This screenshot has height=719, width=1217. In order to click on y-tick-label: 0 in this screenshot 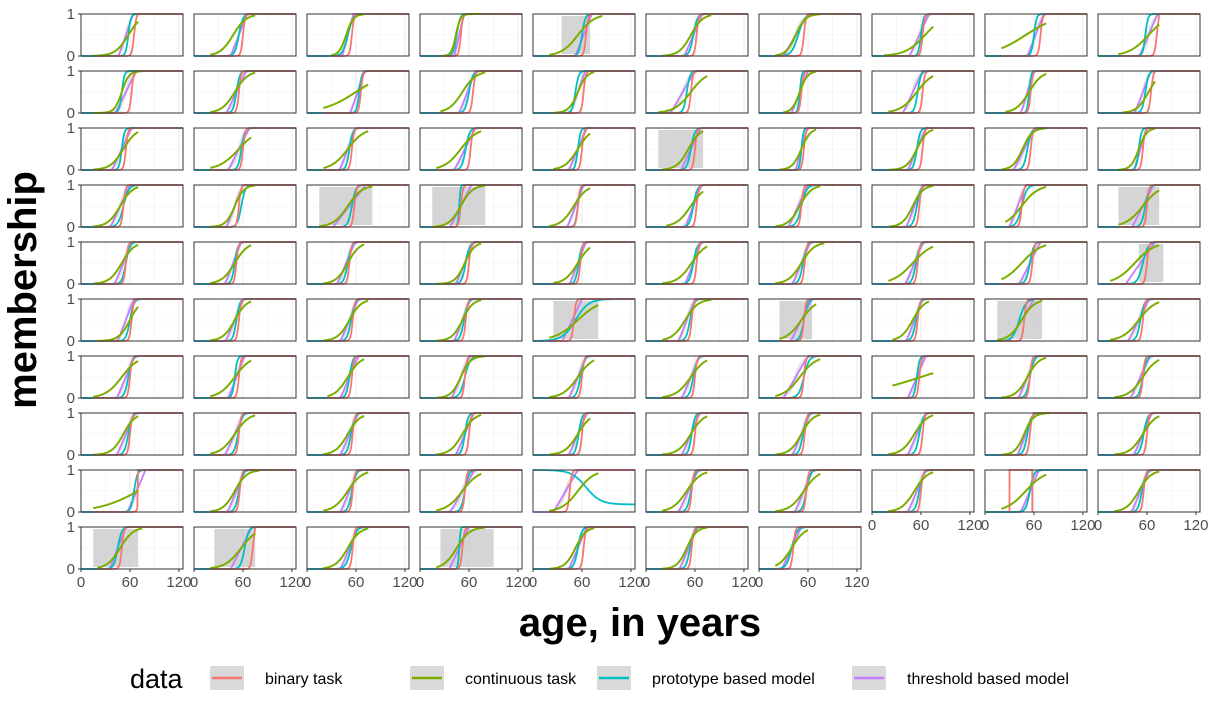, I will do `click(71, 569)`.